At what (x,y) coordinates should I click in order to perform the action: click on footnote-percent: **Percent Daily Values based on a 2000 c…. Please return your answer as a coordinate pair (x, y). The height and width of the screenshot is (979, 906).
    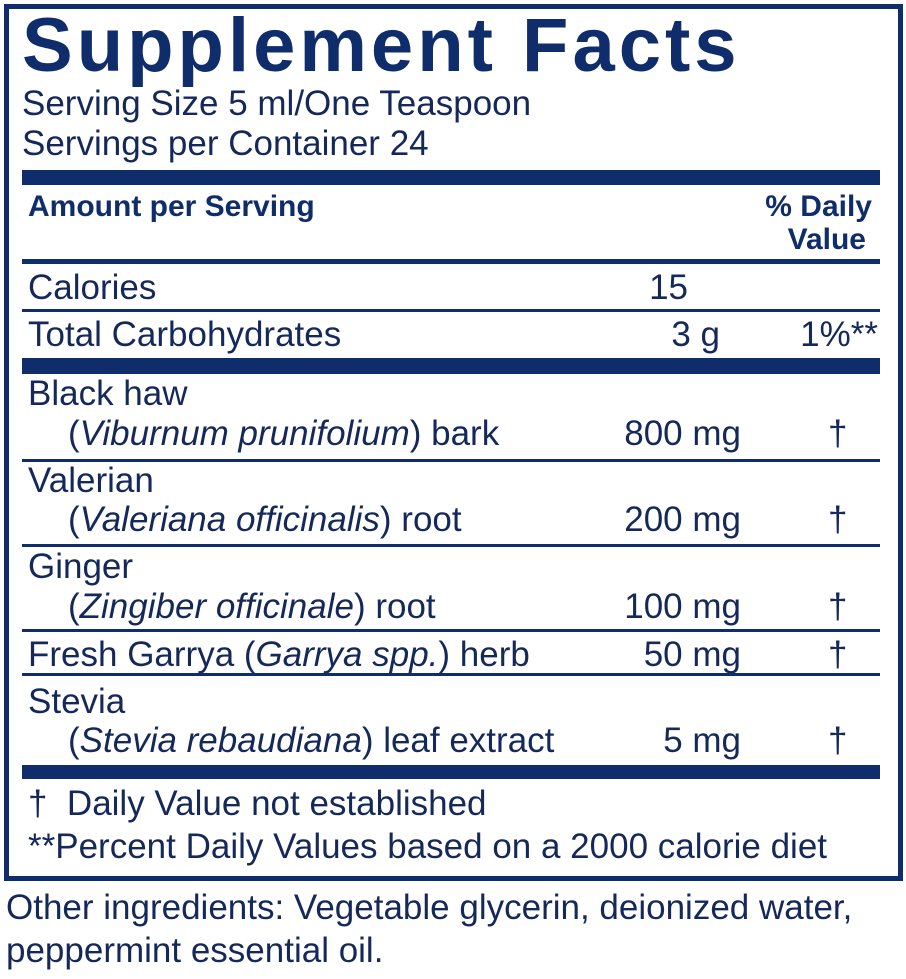
    Looking at the image, I should click on (428, 846).